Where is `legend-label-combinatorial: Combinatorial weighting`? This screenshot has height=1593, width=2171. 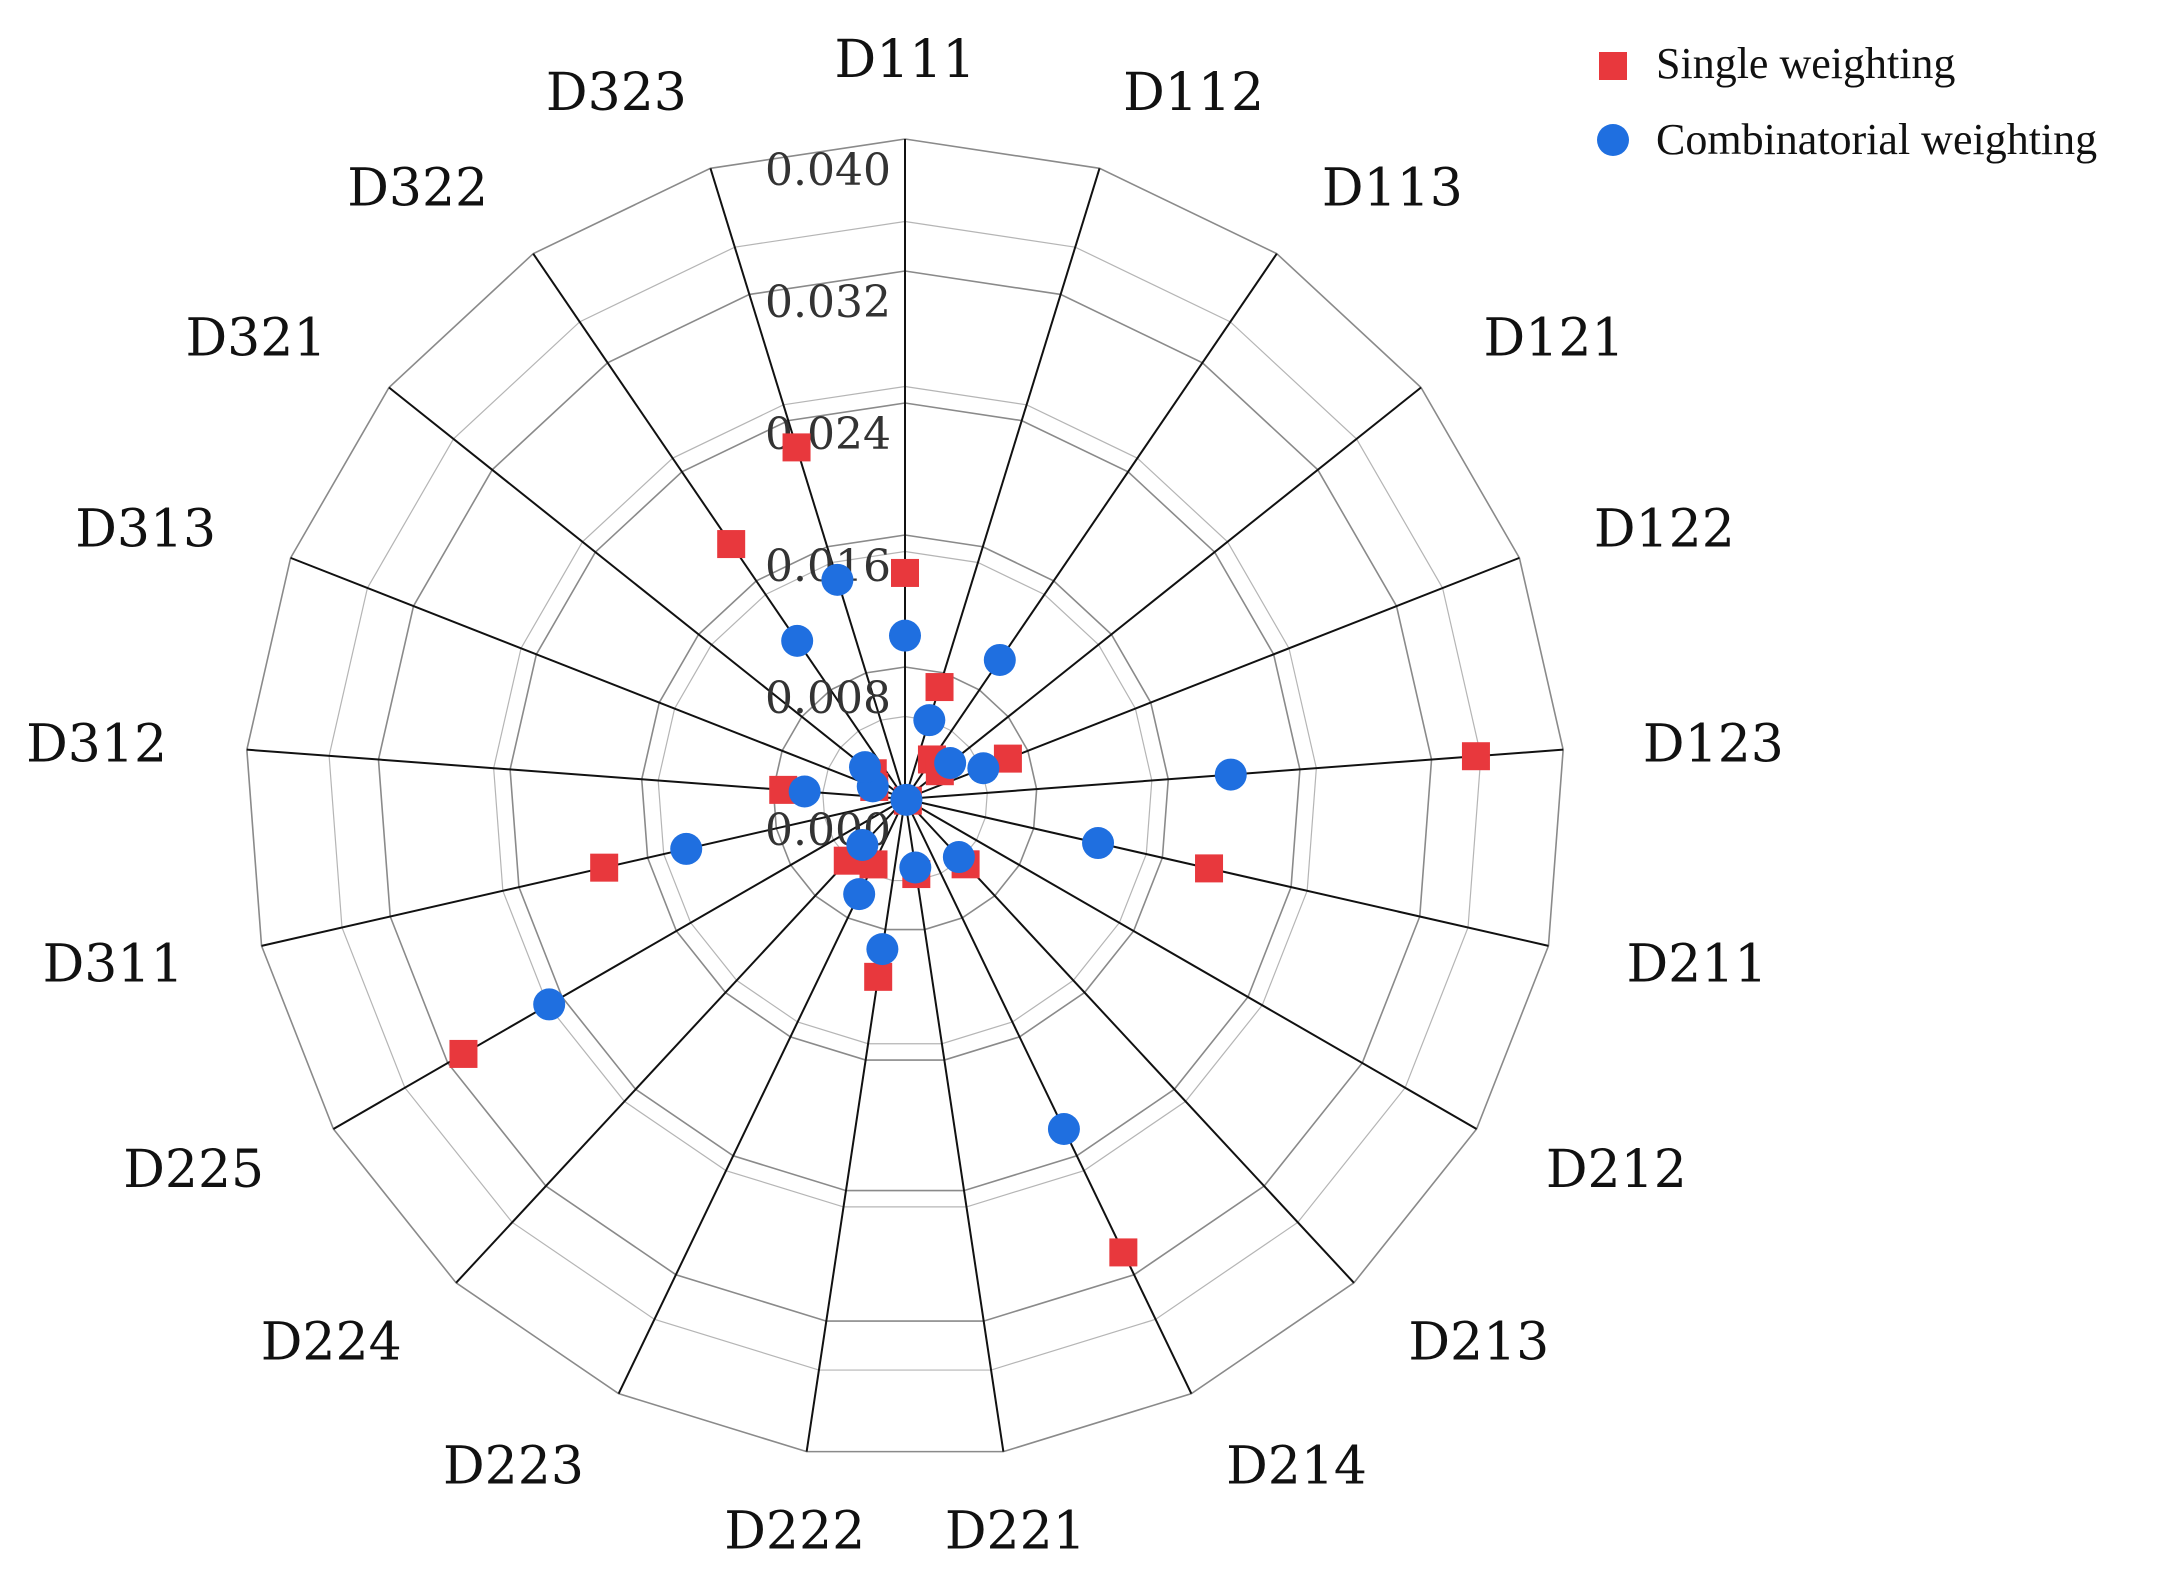
legend-label-combinatorial: Combinatorial weighting is located at coordinates (1876, 139).